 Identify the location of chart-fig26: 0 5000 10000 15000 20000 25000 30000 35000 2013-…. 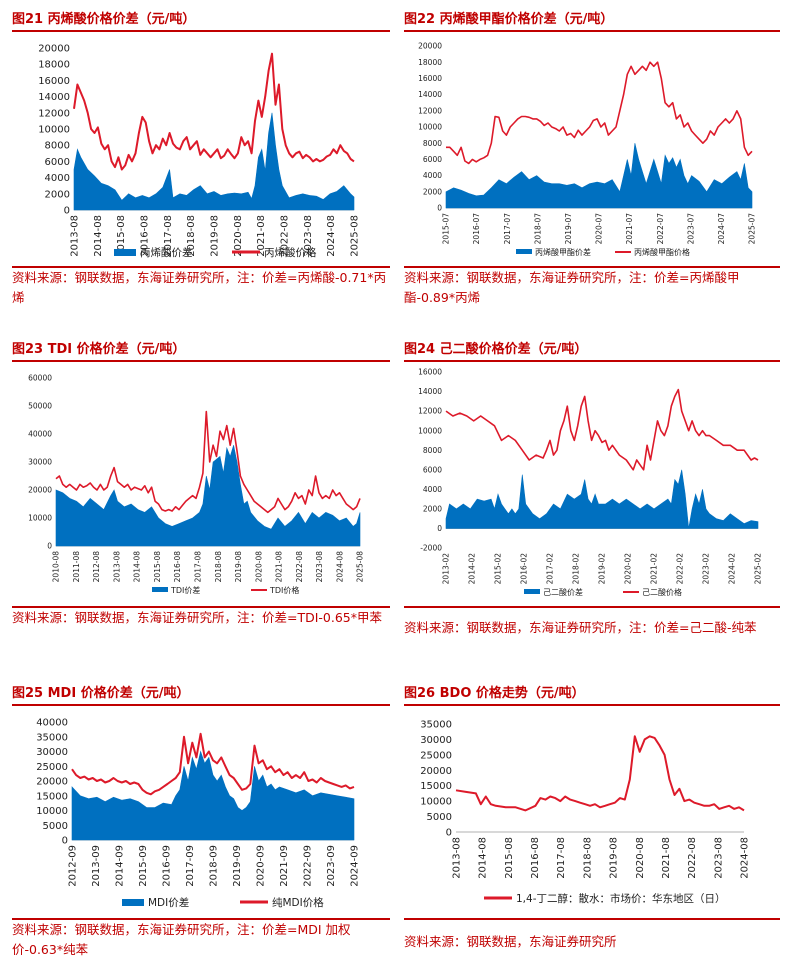
(585, 813).